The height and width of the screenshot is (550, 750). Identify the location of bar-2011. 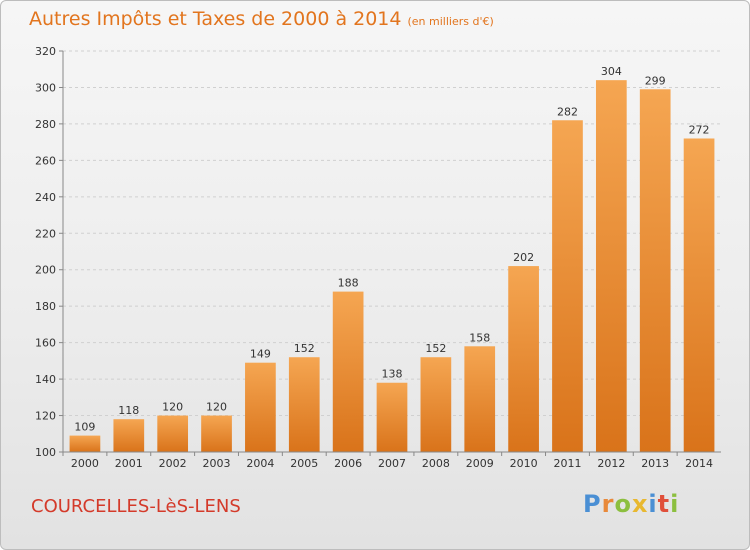
(567, 286).